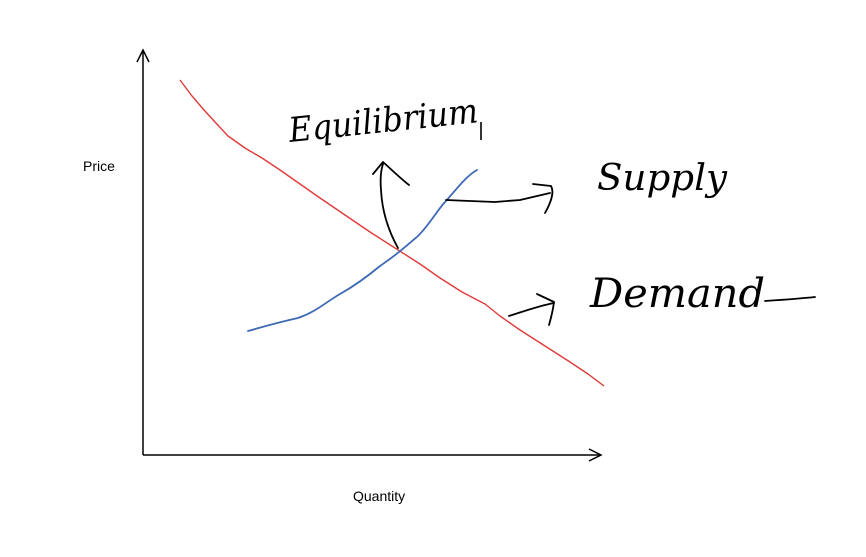 The image size is (866, 557). Describe the element at coordinates (662, 178) in the screenshot. I see `supply-label: Supply` at that location.